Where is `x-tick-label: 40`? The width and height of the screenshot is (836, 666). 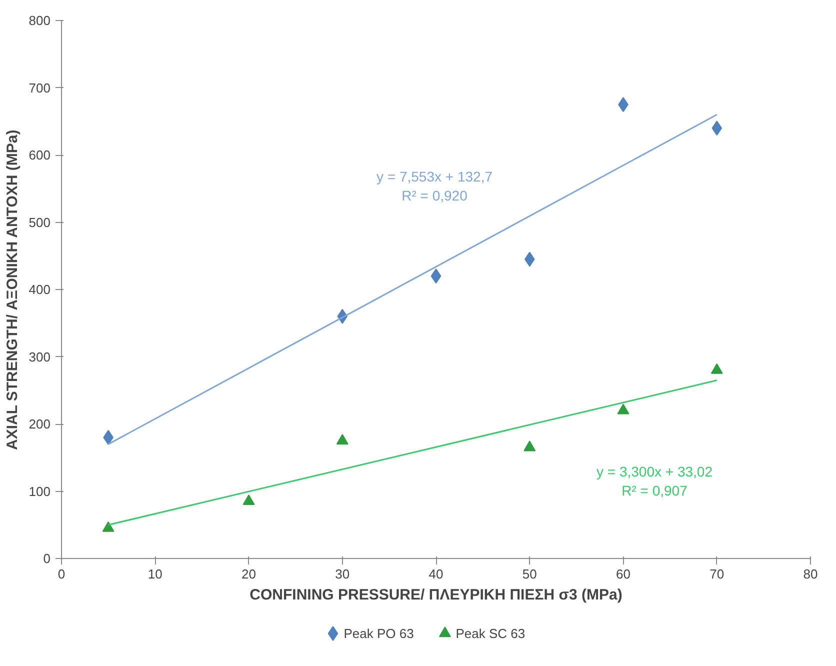
x-tick-label: 40 is located at coordinates (436, 574).